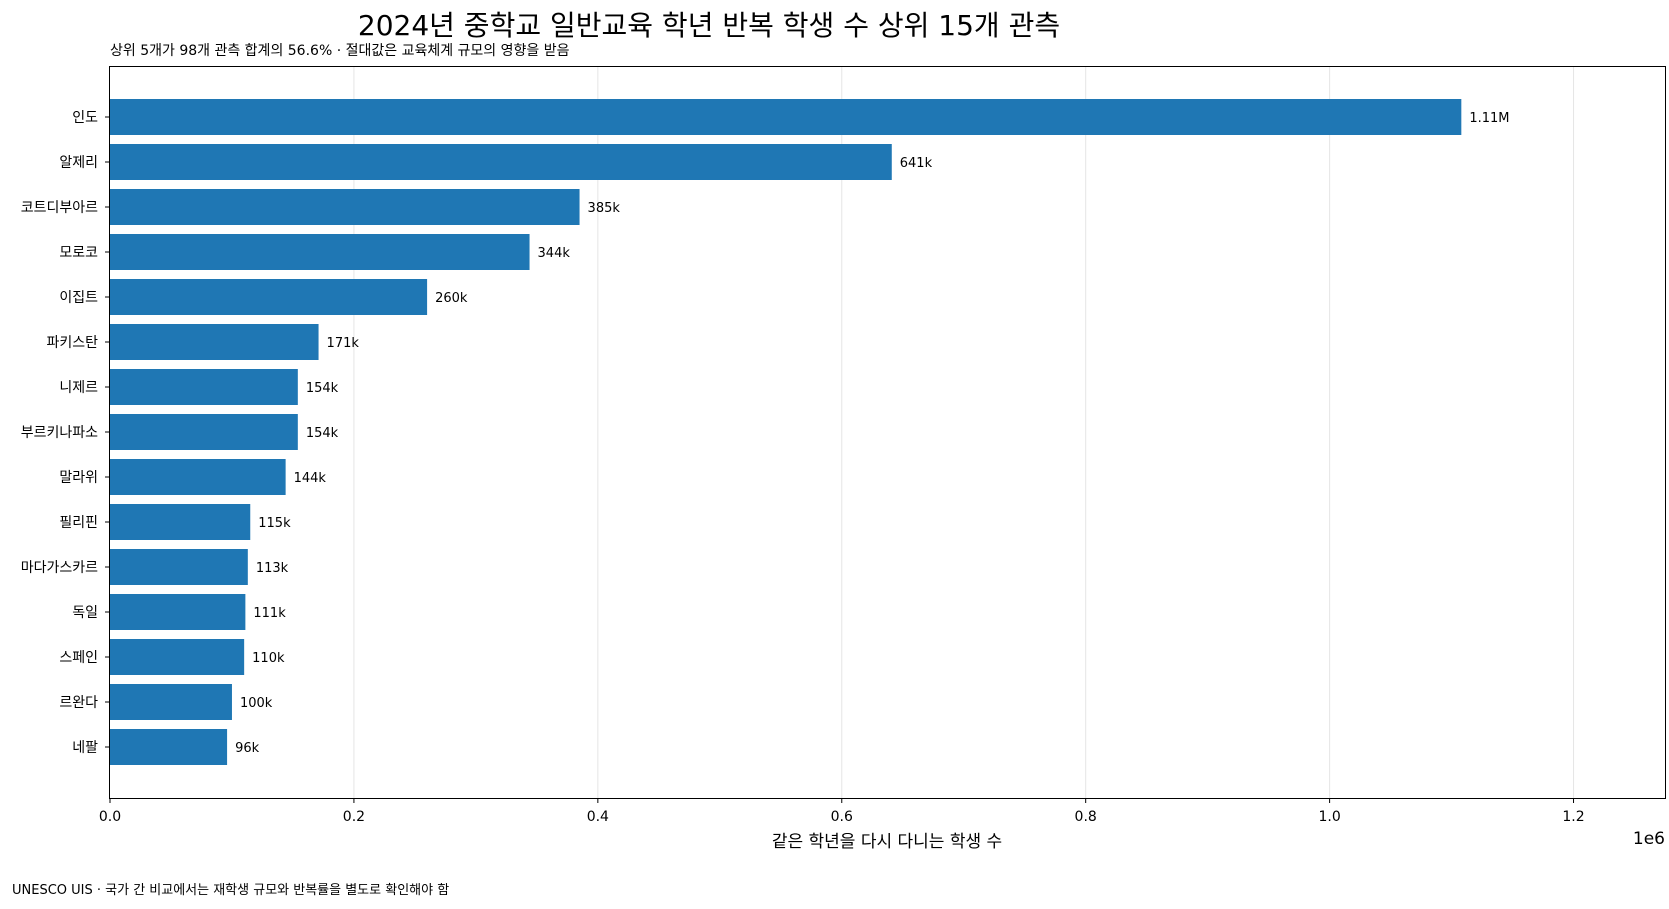 The image size is (1669, 909). I want to click on x-axis-offset-text: 1e6, so click(1649, 839).